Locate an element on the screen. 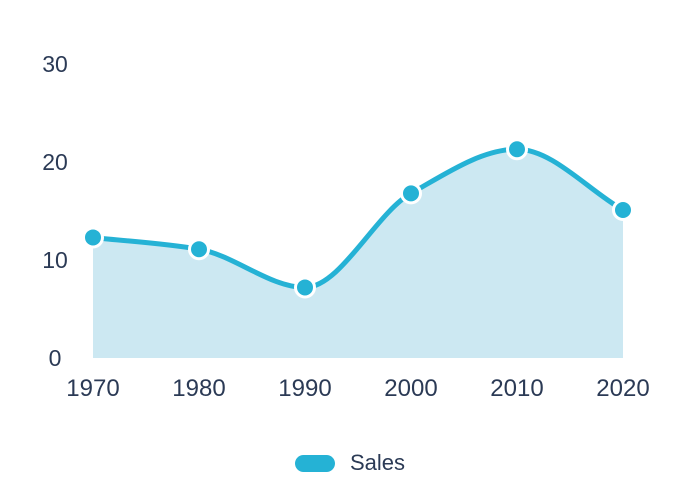 Image resolution: width=700 pixels, height=504 pixels. x-axis-tick-label: 1990 is located at coordinates (304, 388).